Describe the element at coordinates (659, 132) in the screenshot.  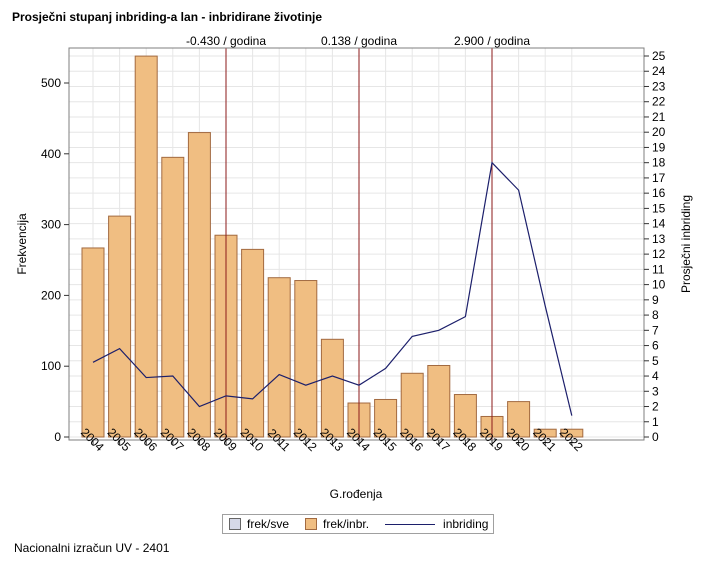
I see `y2-tick-label: 20` at that location.